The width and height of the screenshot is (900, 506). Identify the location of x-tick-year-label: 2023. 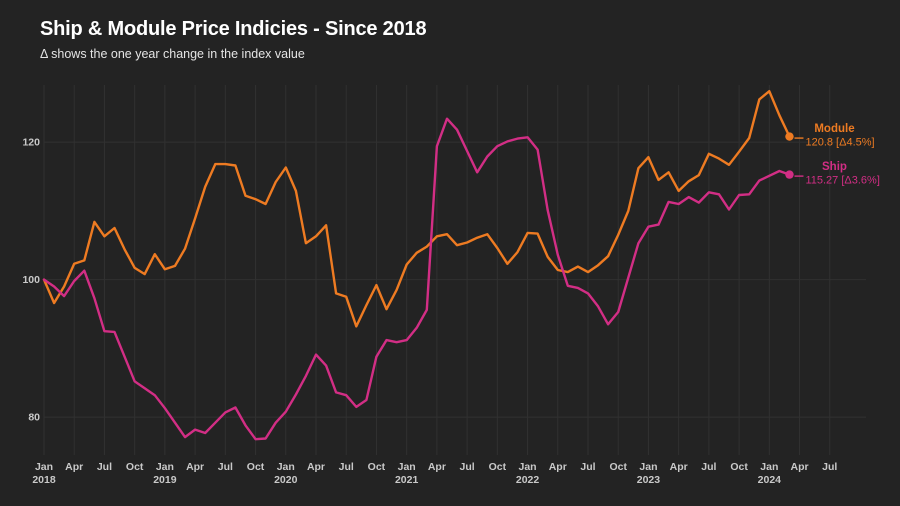
(649, 480).